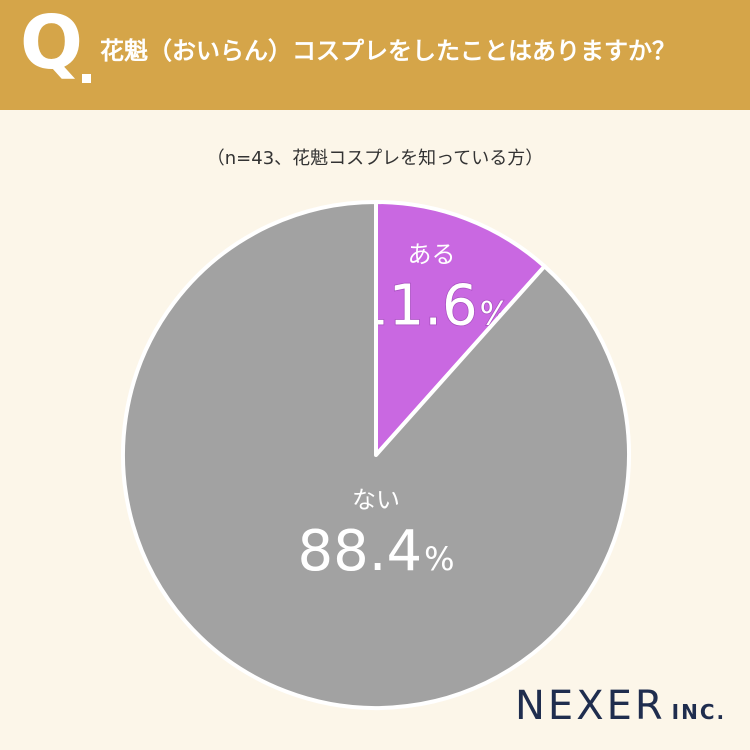  Describe the element at coordinates (699, 712) in the screenshot. I see `logo-inc: INC.` at that location.